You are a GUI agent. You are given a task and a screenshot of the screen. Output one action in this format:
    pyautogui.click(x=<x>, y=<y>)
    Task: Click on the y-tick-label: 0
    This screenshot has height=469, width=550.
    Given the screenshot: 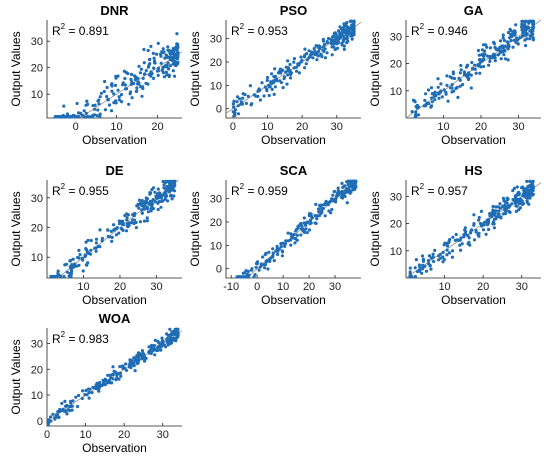 What is the action you would take?
    pyautogui.click(x=40, y=422)
    